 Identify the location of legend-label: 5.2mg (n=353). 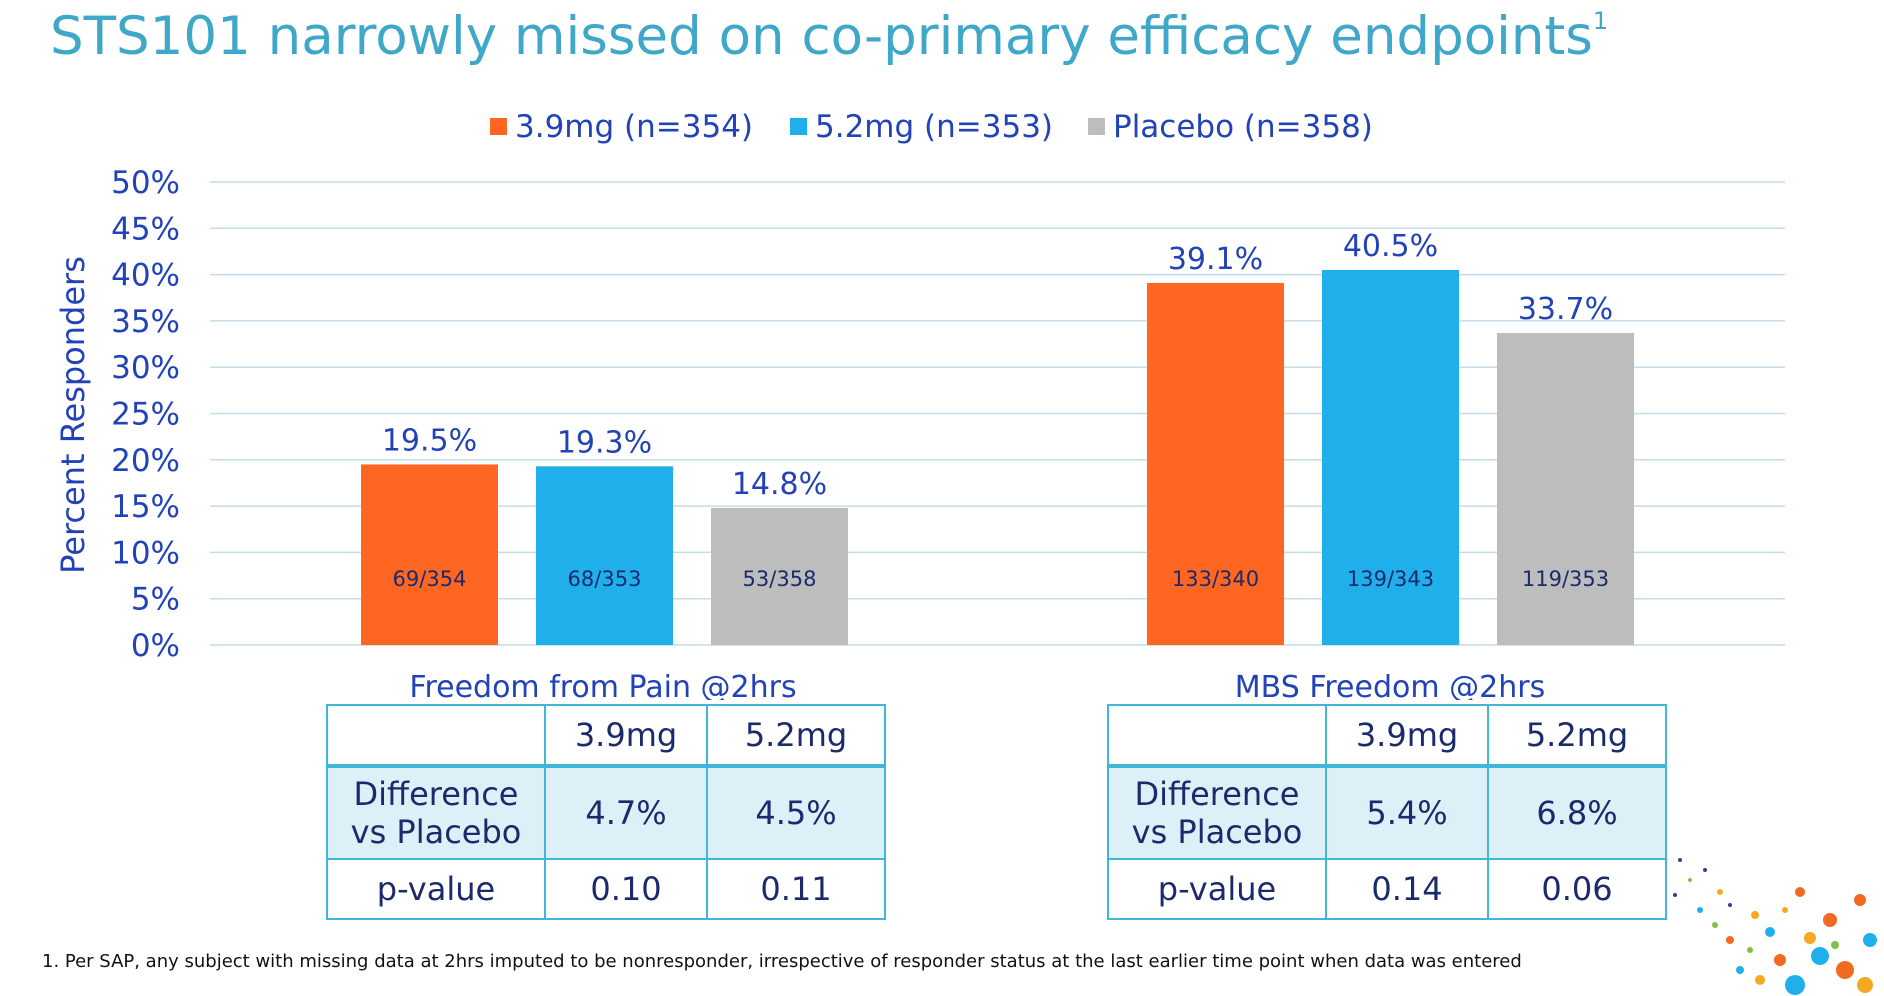
(934, 127).